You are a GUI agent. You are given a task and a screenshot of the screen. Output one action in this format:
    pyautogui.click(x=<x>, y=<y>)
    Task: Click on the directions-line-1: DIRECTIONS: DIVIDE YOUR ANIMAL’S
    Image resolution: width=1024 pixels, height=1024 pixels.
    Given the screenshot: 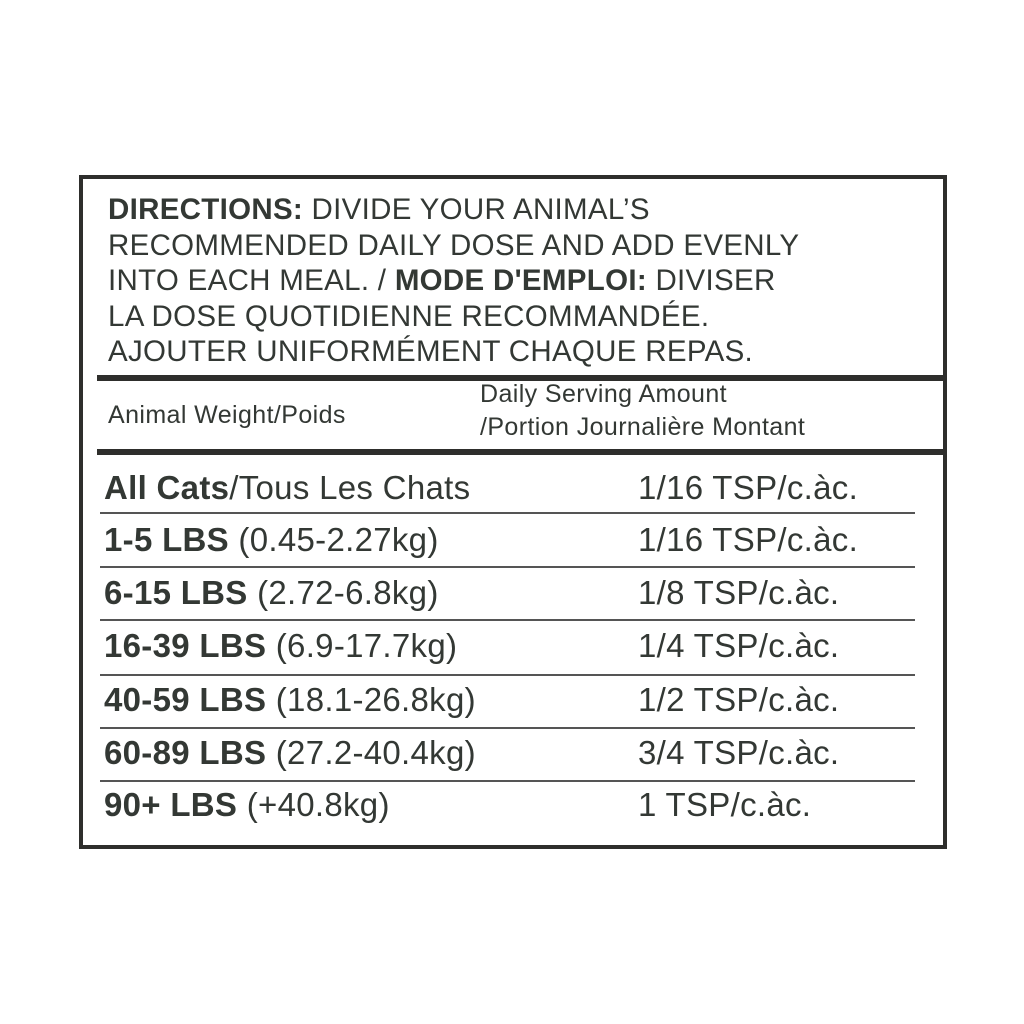 What is the action you would take?
    pyautogui.click(x=379, y=210)
    